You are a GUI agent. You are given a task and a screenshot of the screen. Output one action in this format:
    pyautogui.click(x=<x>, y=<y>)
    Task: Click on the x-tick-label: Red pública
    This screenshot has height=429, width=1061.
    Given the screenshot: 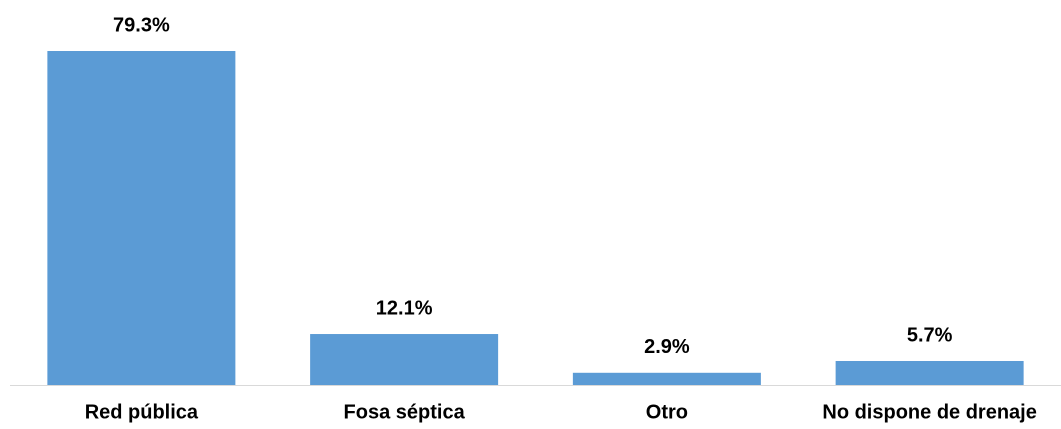 What is the action you would take?
    pyautogui.click(x=142, y=412)
    